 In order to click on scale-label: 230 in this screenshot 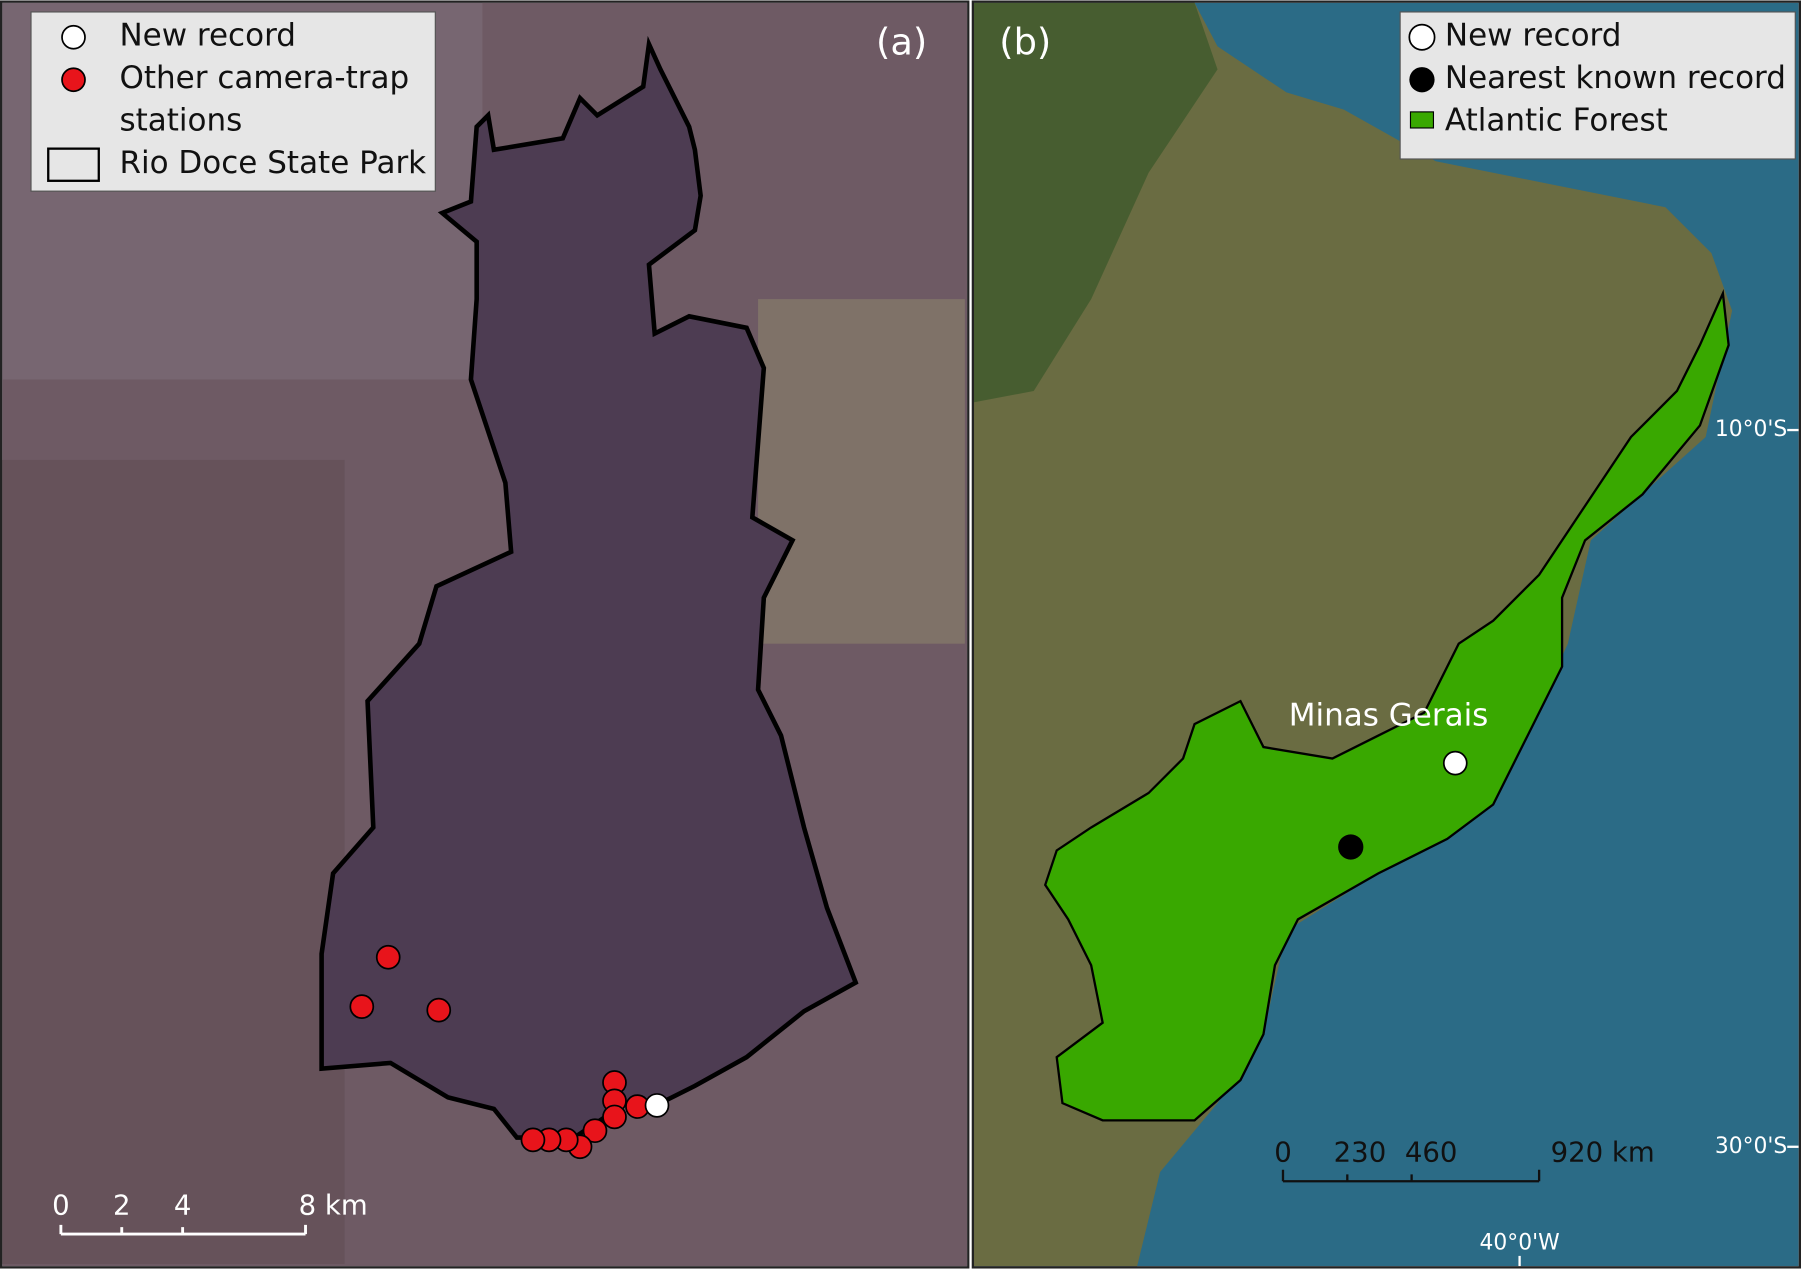, I will do `click(1360, 1153)`.